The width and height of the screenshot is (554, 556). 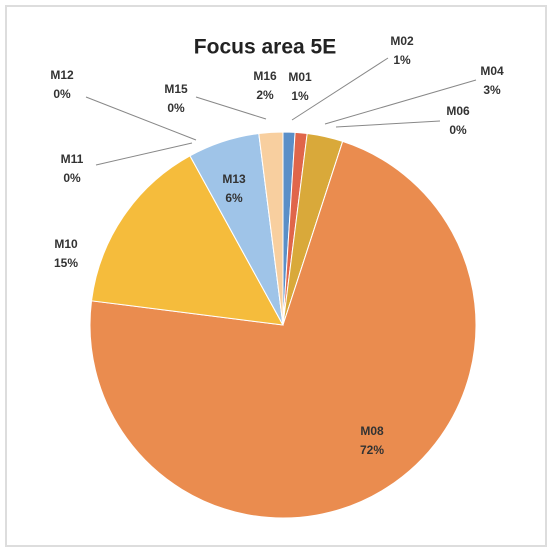 I want to click on chart-title: Focus area 5E, so click(x=265, y=47).